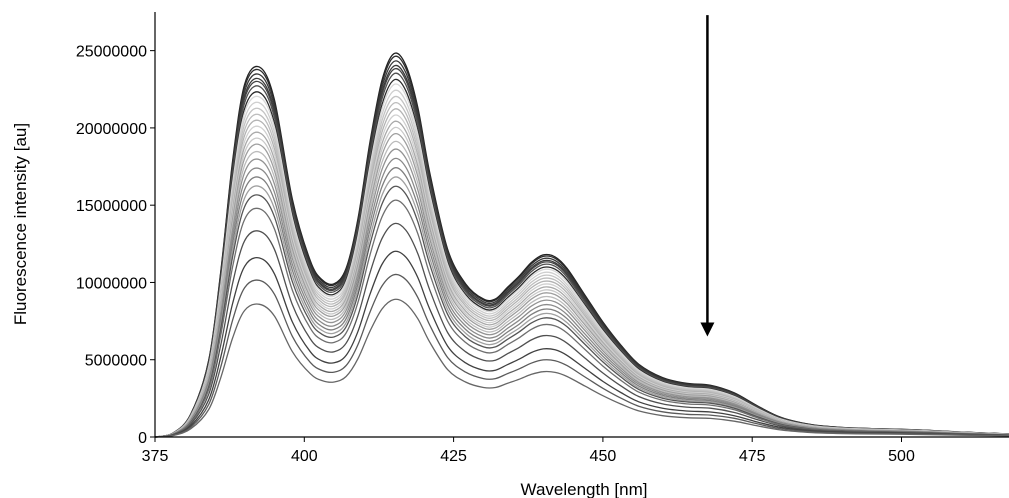  I want to click on x-tick-label: 375, so click(155, 456).